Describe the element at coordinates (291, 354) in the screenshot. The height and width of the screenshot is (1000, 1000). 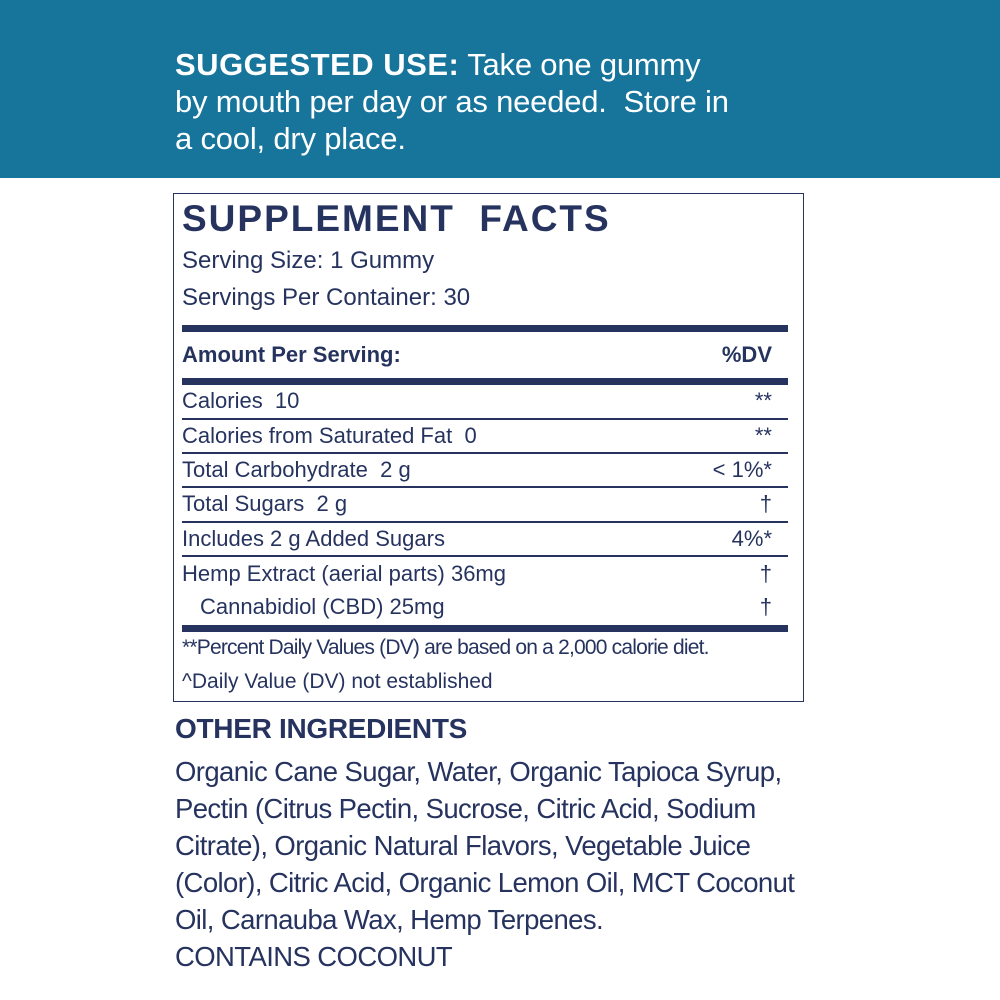
I see `amount-header: Amount Per Serving:` at that location.